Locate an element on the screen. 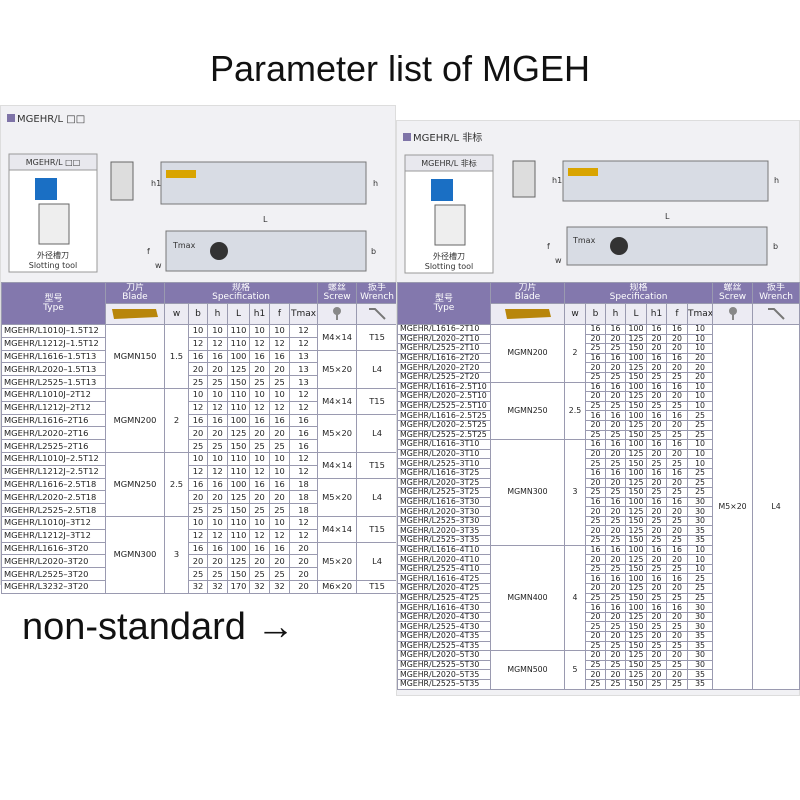  header-cell: 扳手 Wrench is located at coordinates (377, 293).